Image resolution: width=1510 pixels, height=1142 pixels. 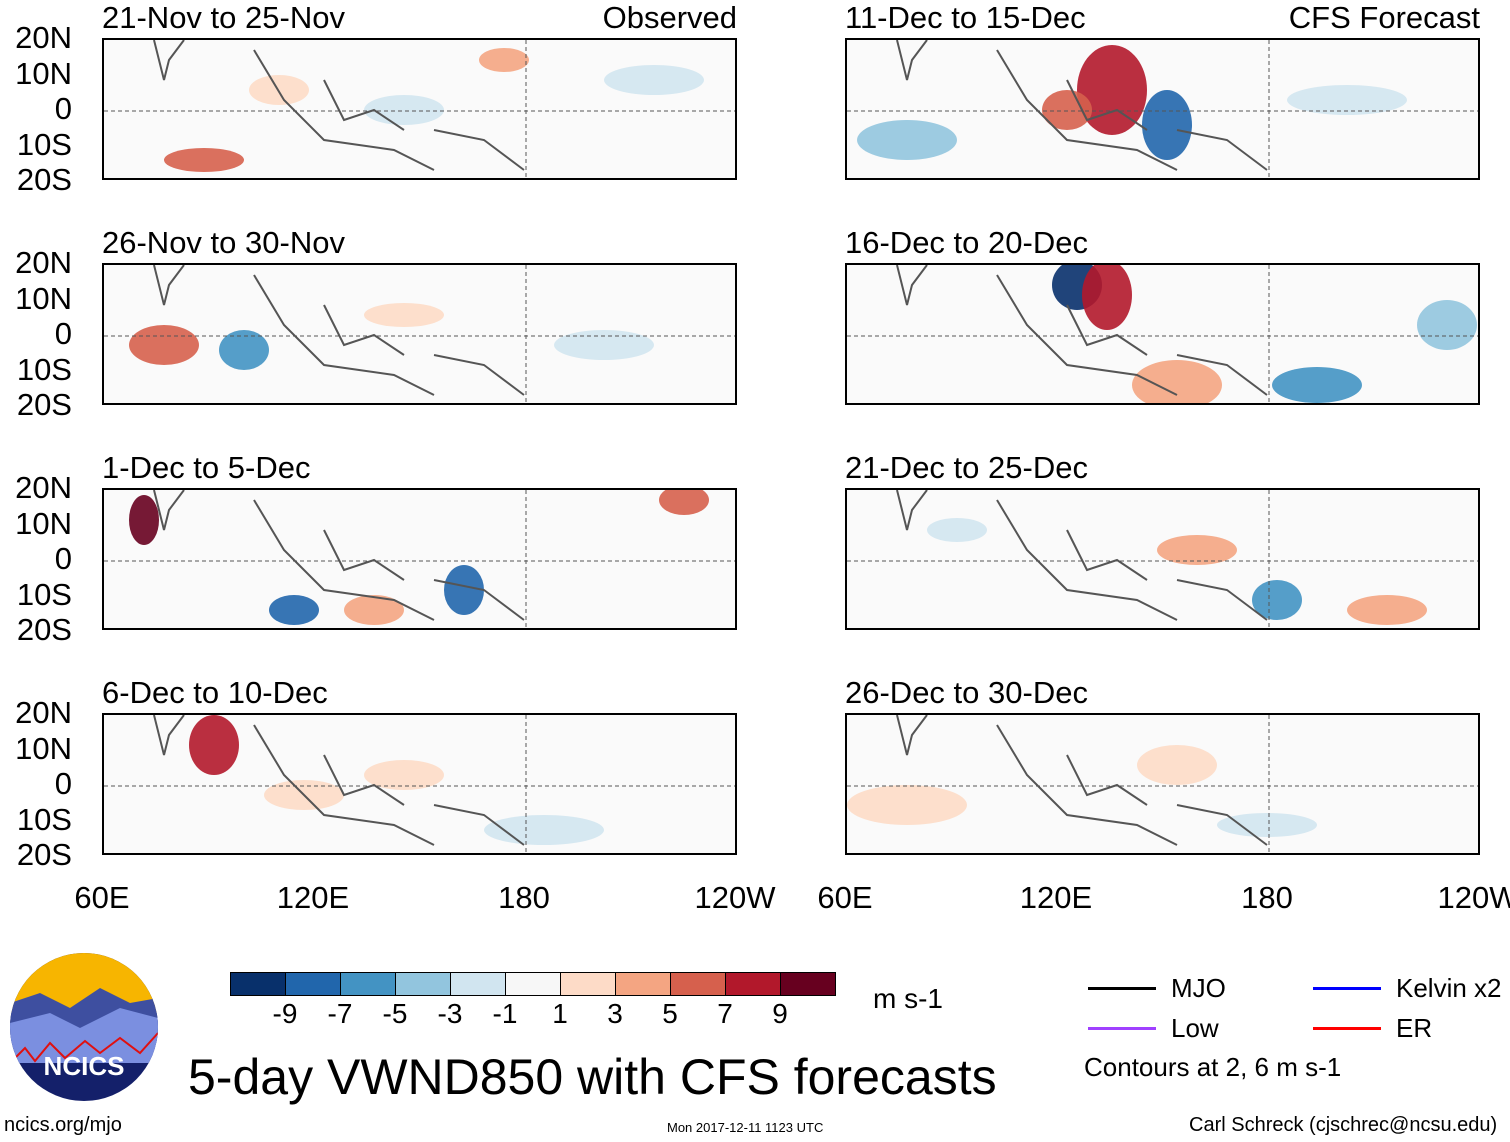 I want to click on panel-title: 26-Nov to 30-Nov, so click(x=223, y=242).